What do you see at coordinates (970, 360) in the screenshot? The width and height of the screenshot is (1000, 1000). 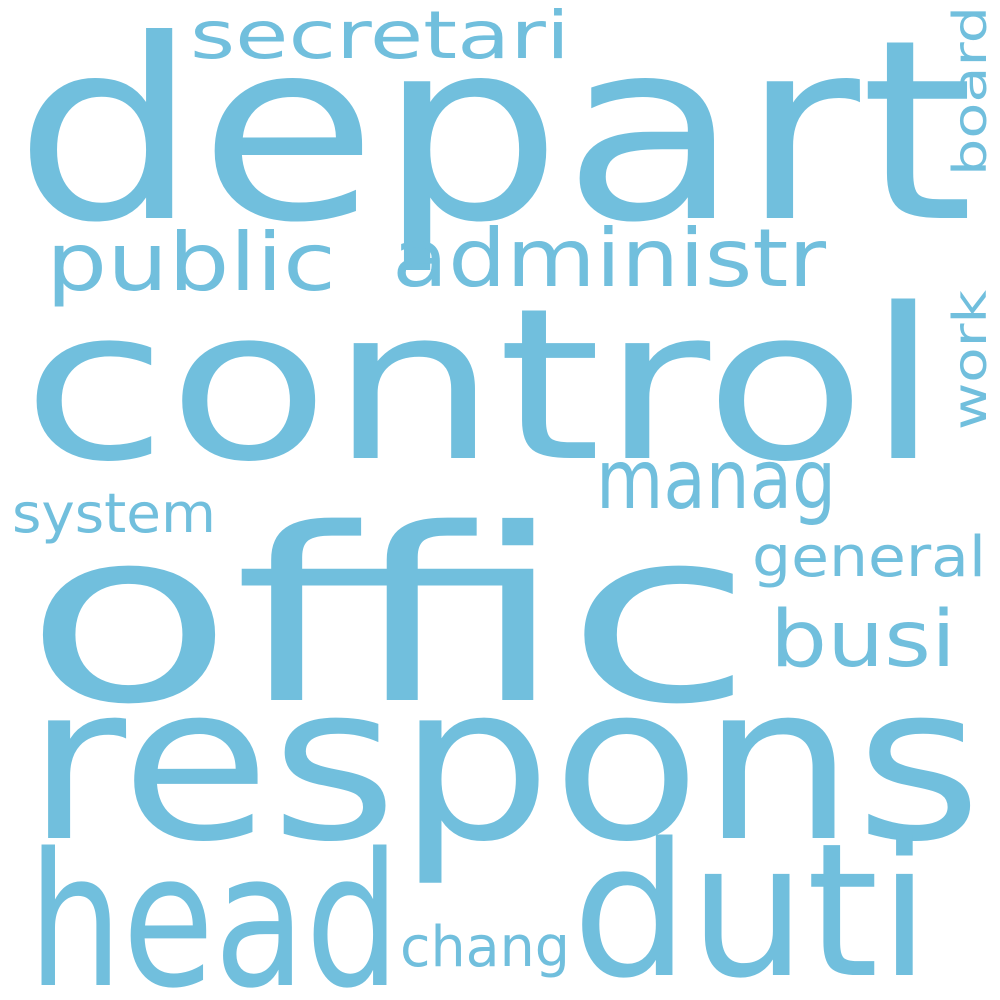 I see `word-work: work` at bounding box center [970, 360].